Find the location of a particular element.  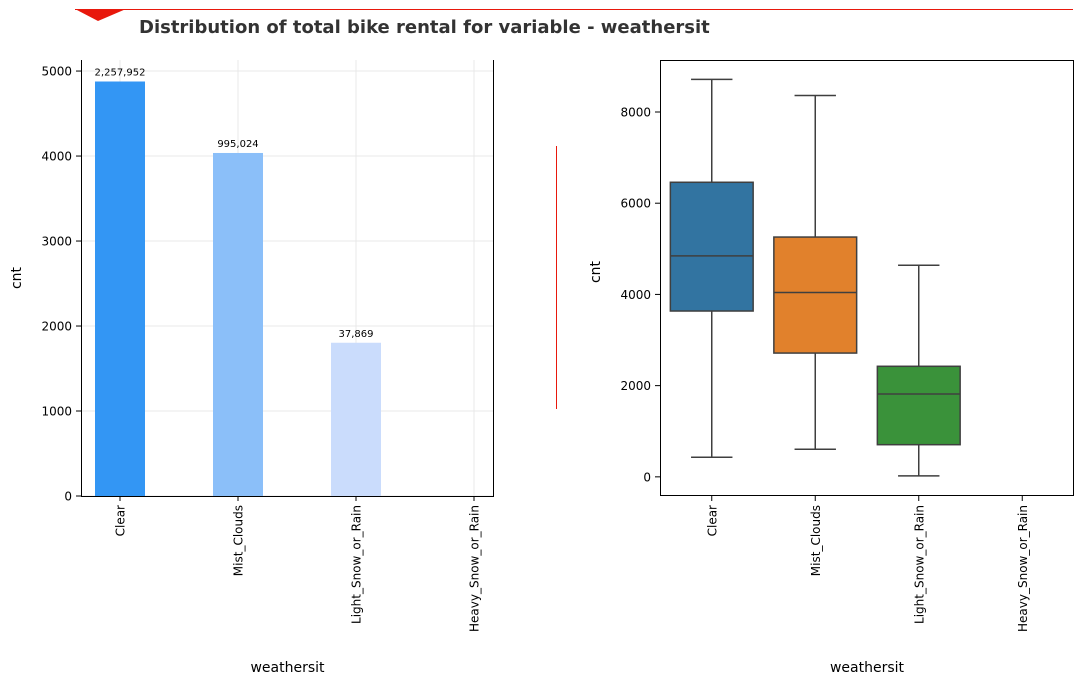

bar-data-label: 2,257,952 is located at coordinates (120, 73).